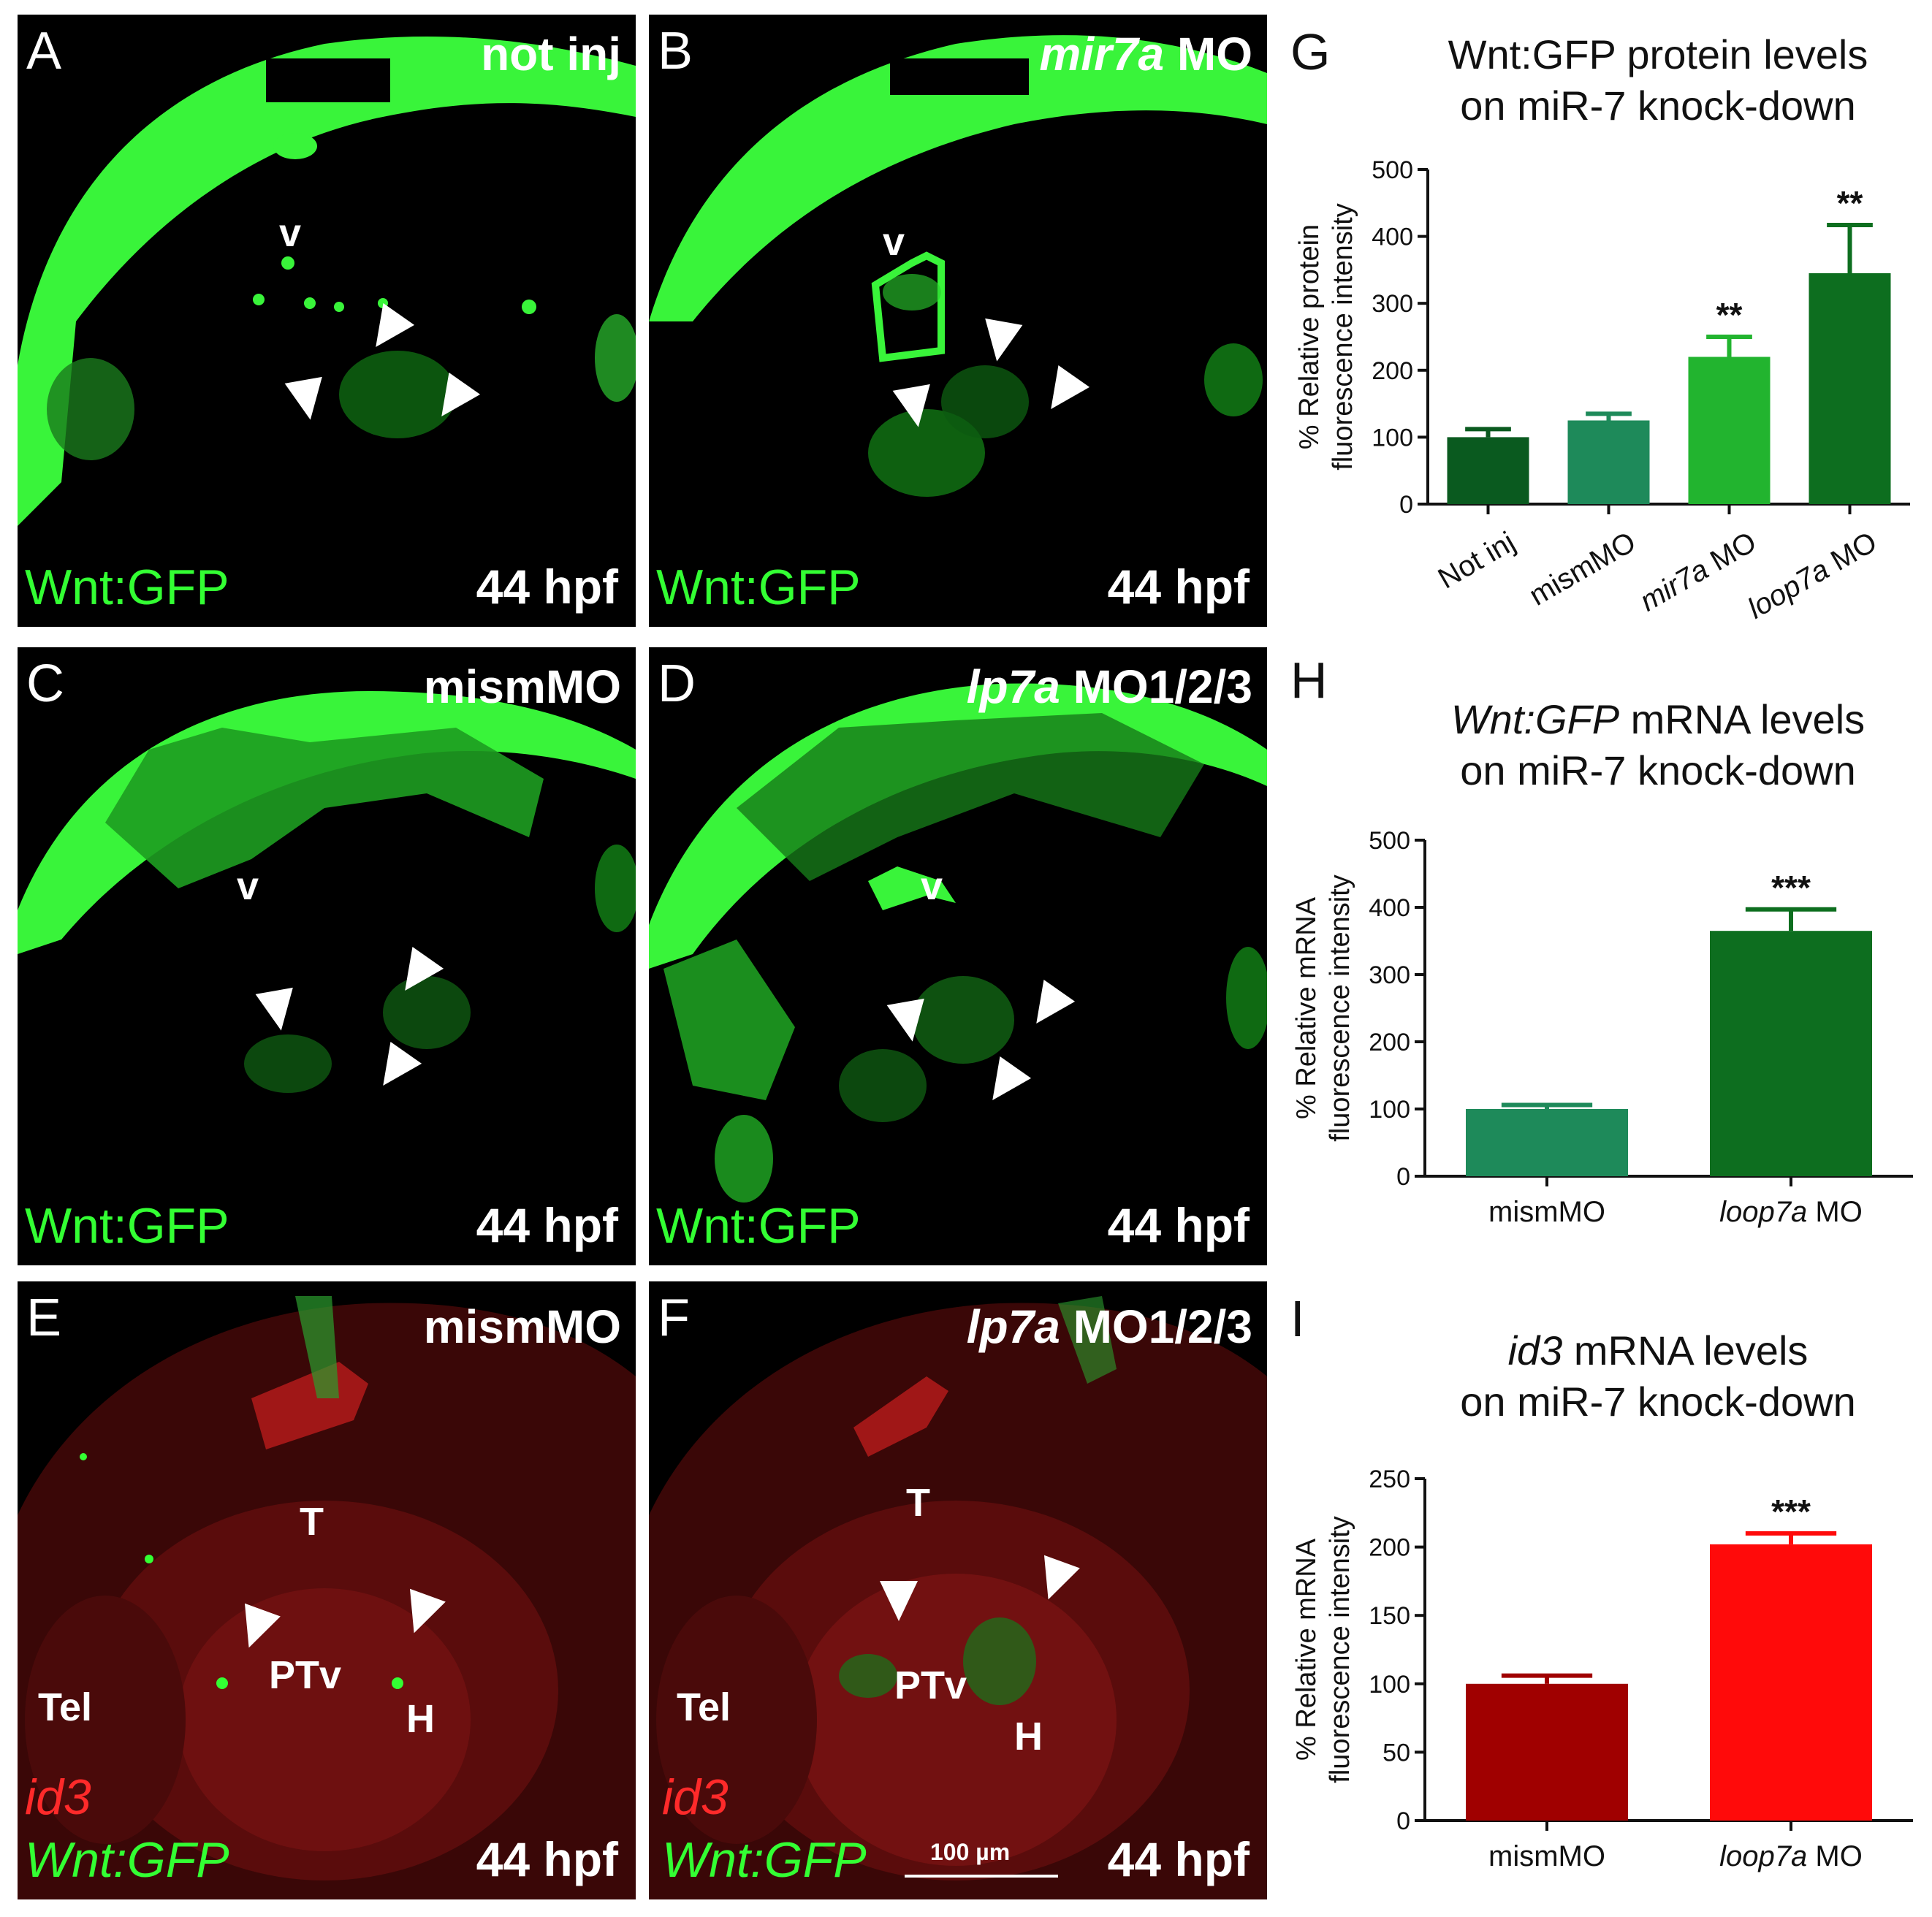  I want to click on panel-label: B, so click(675, 51).